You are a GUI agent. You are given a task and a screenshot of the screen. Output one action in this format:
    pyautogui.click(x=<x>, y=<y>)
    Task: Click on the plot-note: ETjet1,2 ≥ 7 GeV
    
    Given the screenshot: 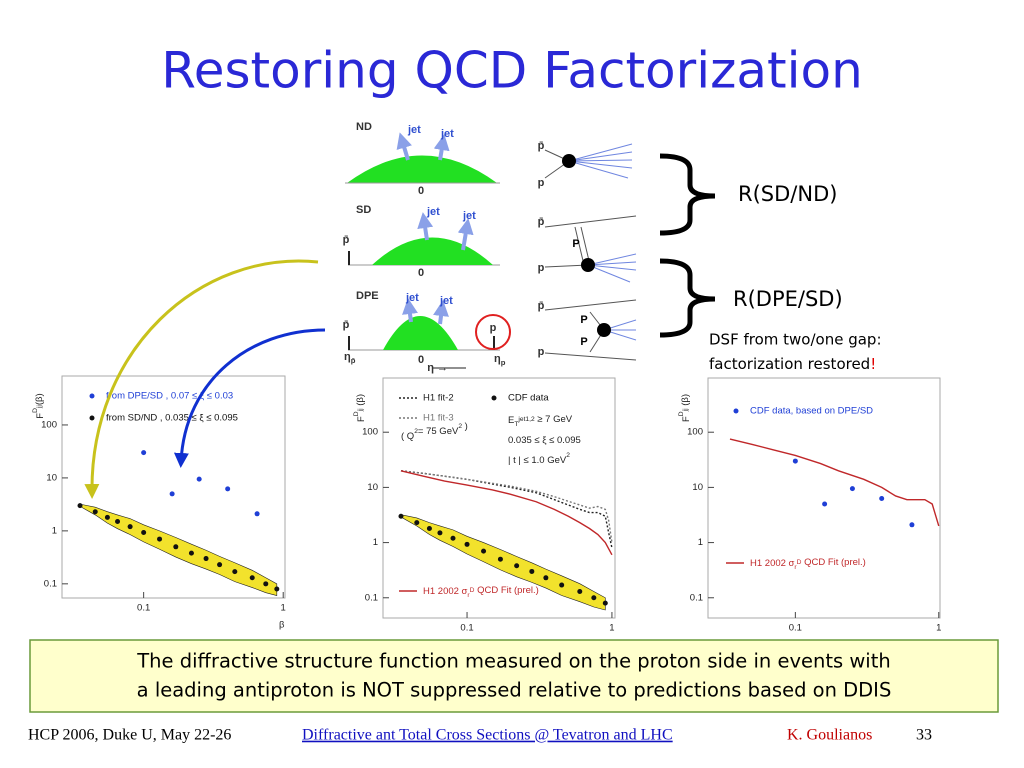 What is the action you would take?
    pyautogui.click(x=540, y=421)
    